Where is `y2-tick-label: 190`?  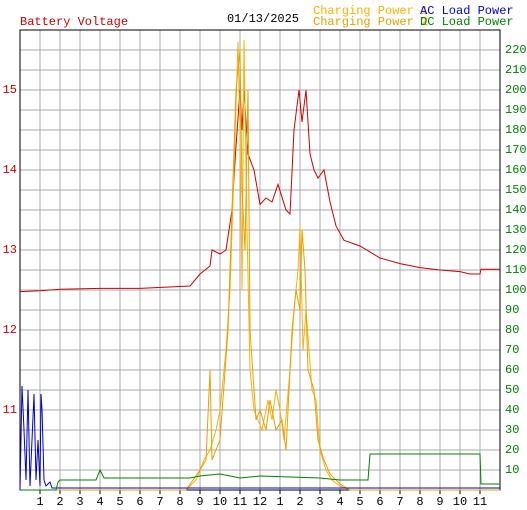
y2-tick-label: 190 is located at coordinates (516, 110).